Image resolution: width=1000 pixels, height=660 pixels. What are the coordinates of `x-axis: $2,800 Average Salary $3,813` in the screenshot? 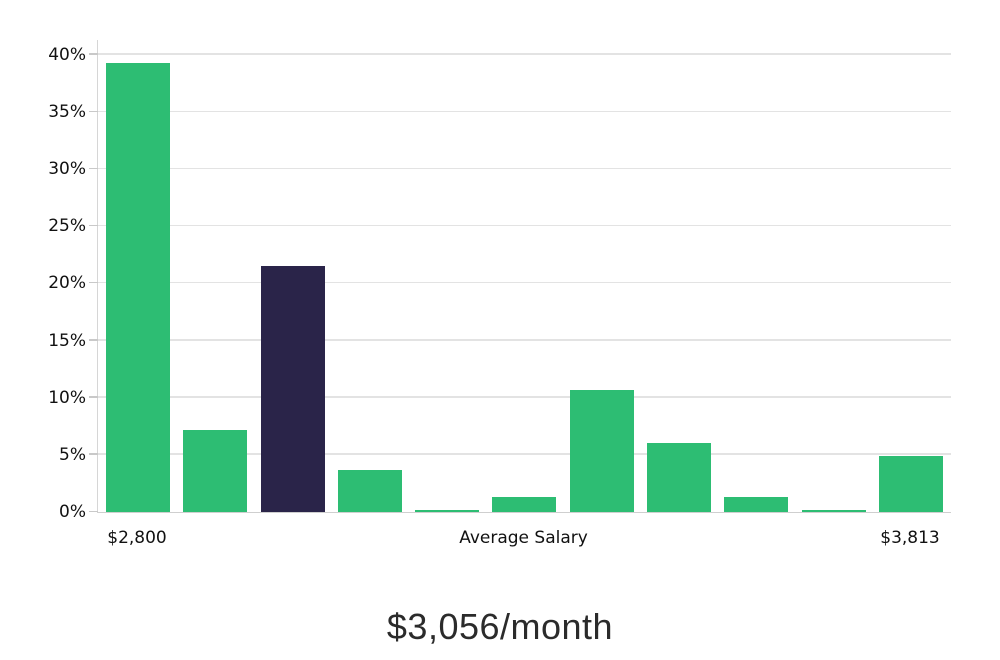 It's located at (523, 541).